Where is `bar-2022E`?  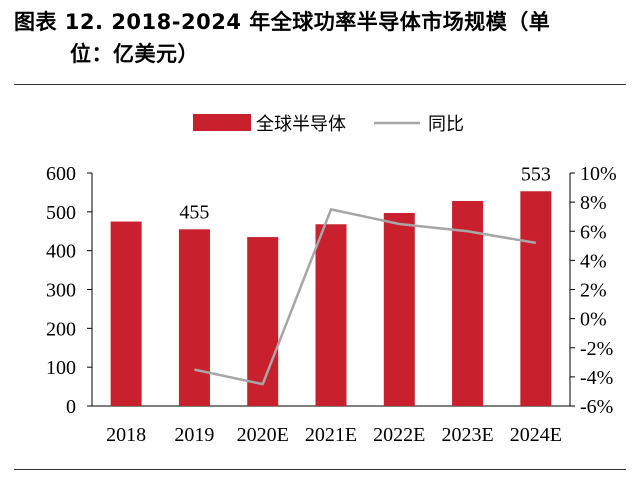
bar-2022E is located at coordinates (399, 309).